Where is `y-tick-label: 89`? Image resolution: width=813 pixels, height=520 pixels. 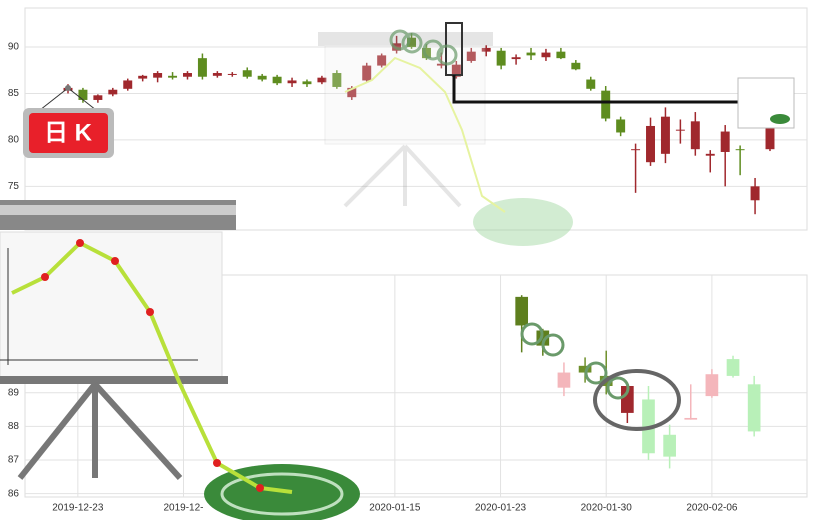
y-tick-label: 89 is located at coordinates (14, 392).